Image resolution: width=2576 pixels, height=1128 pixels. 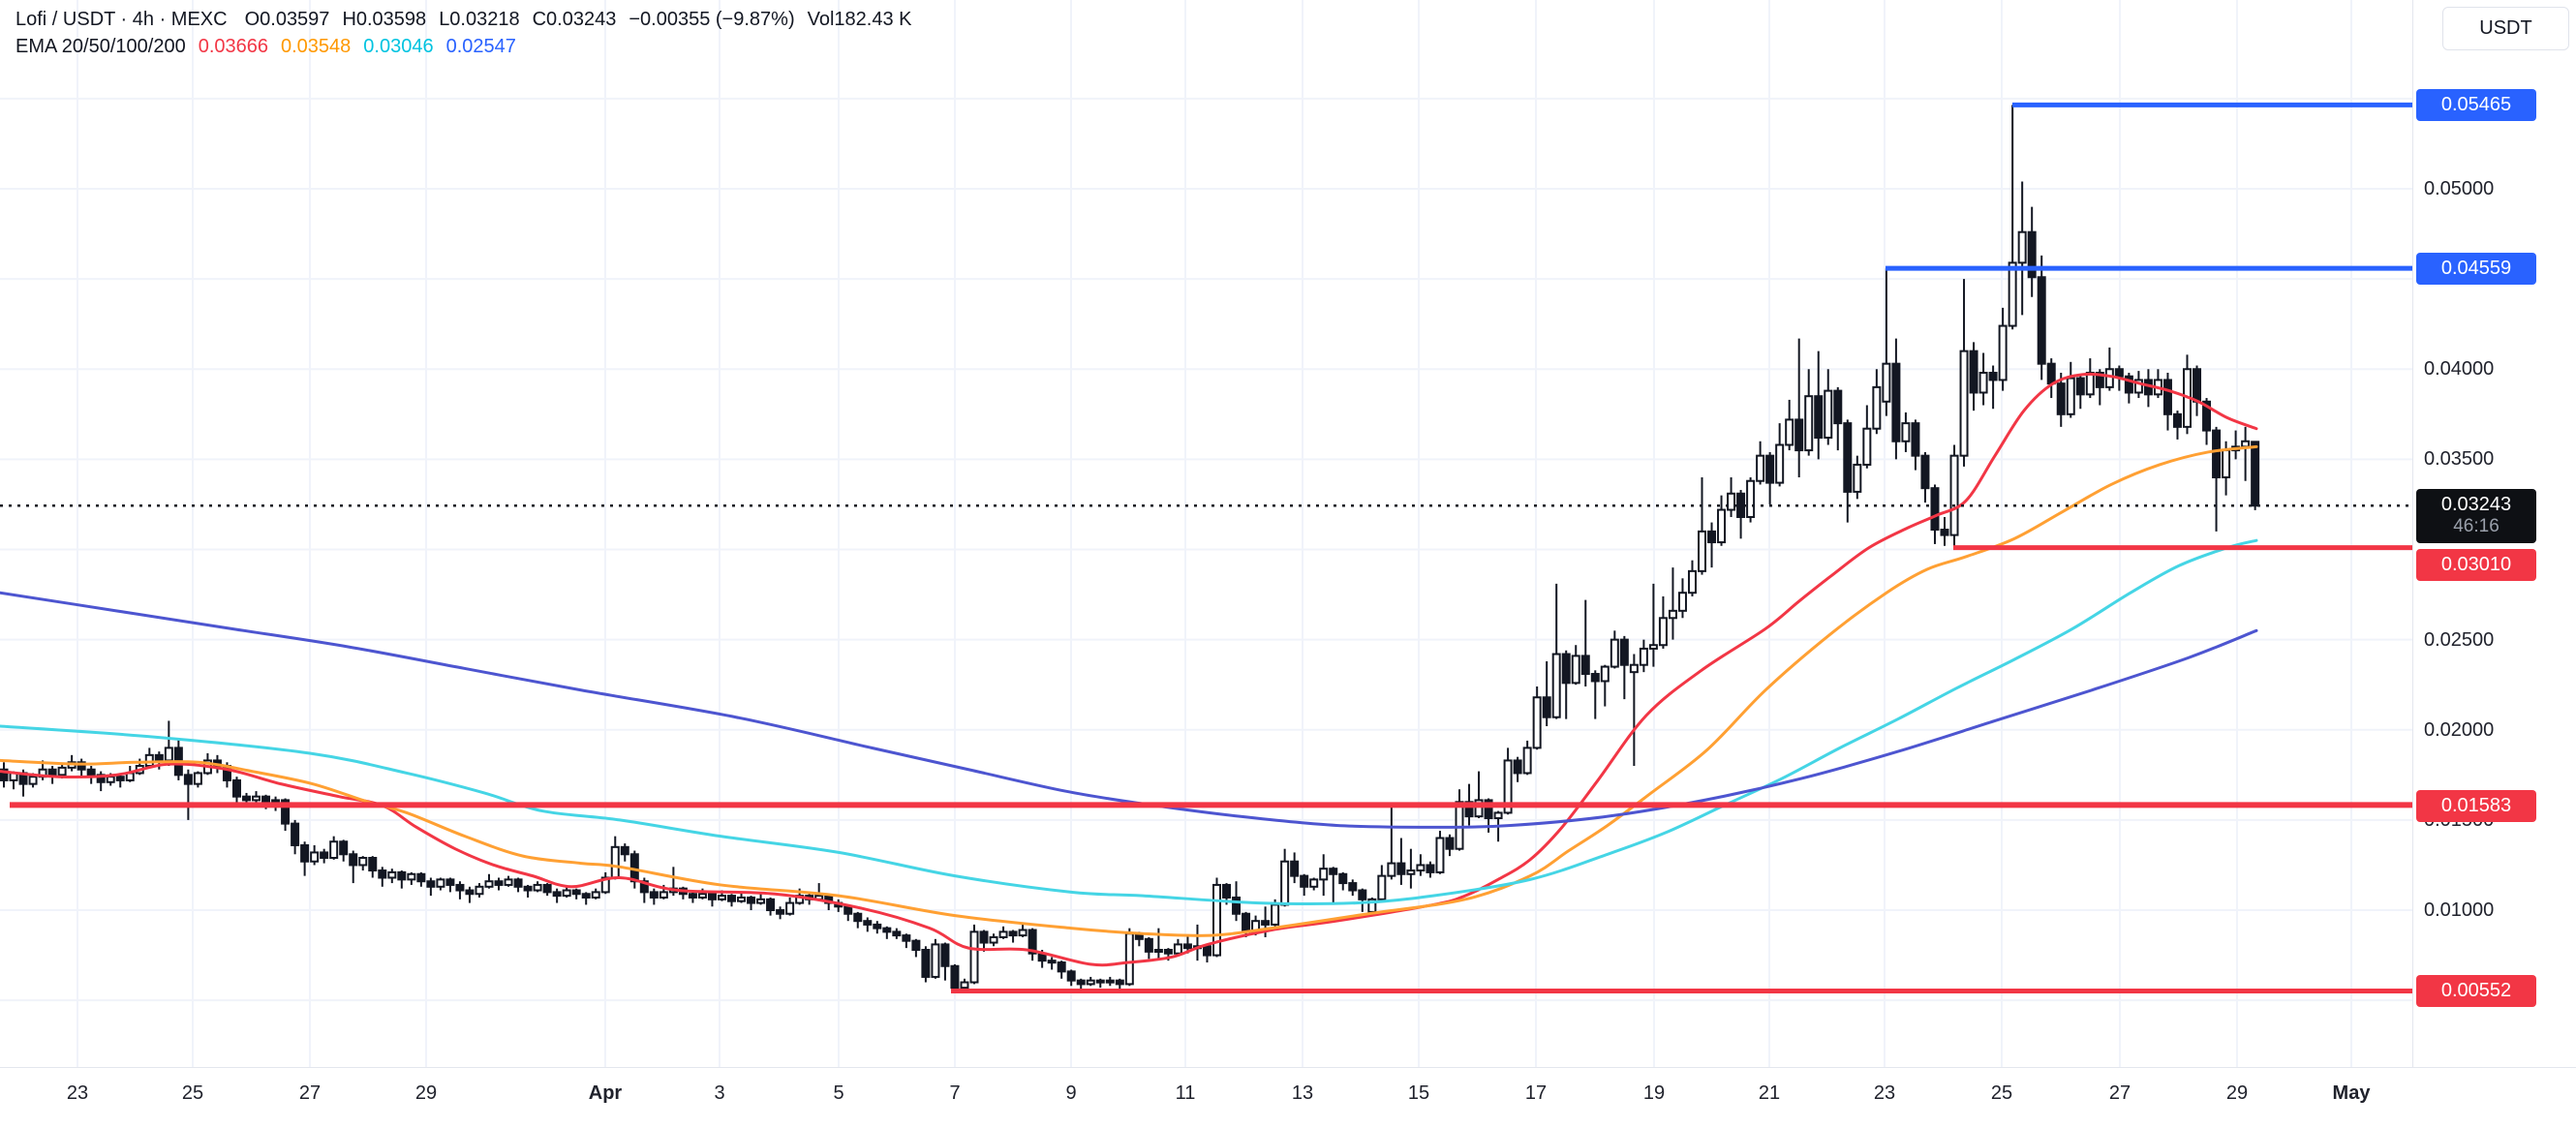 I want to click on time-label-27: 27, so click(x=310, y=1093).